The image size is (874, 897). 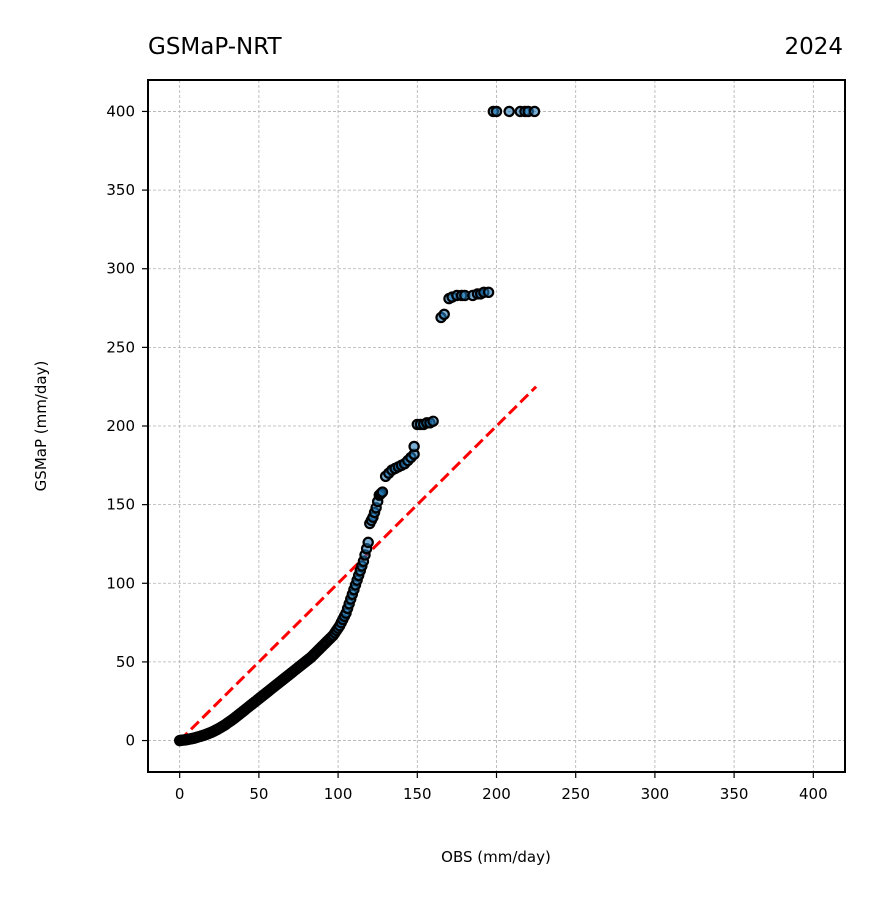 I want to click on chart-year: 2024, so click(x=813, y=47).